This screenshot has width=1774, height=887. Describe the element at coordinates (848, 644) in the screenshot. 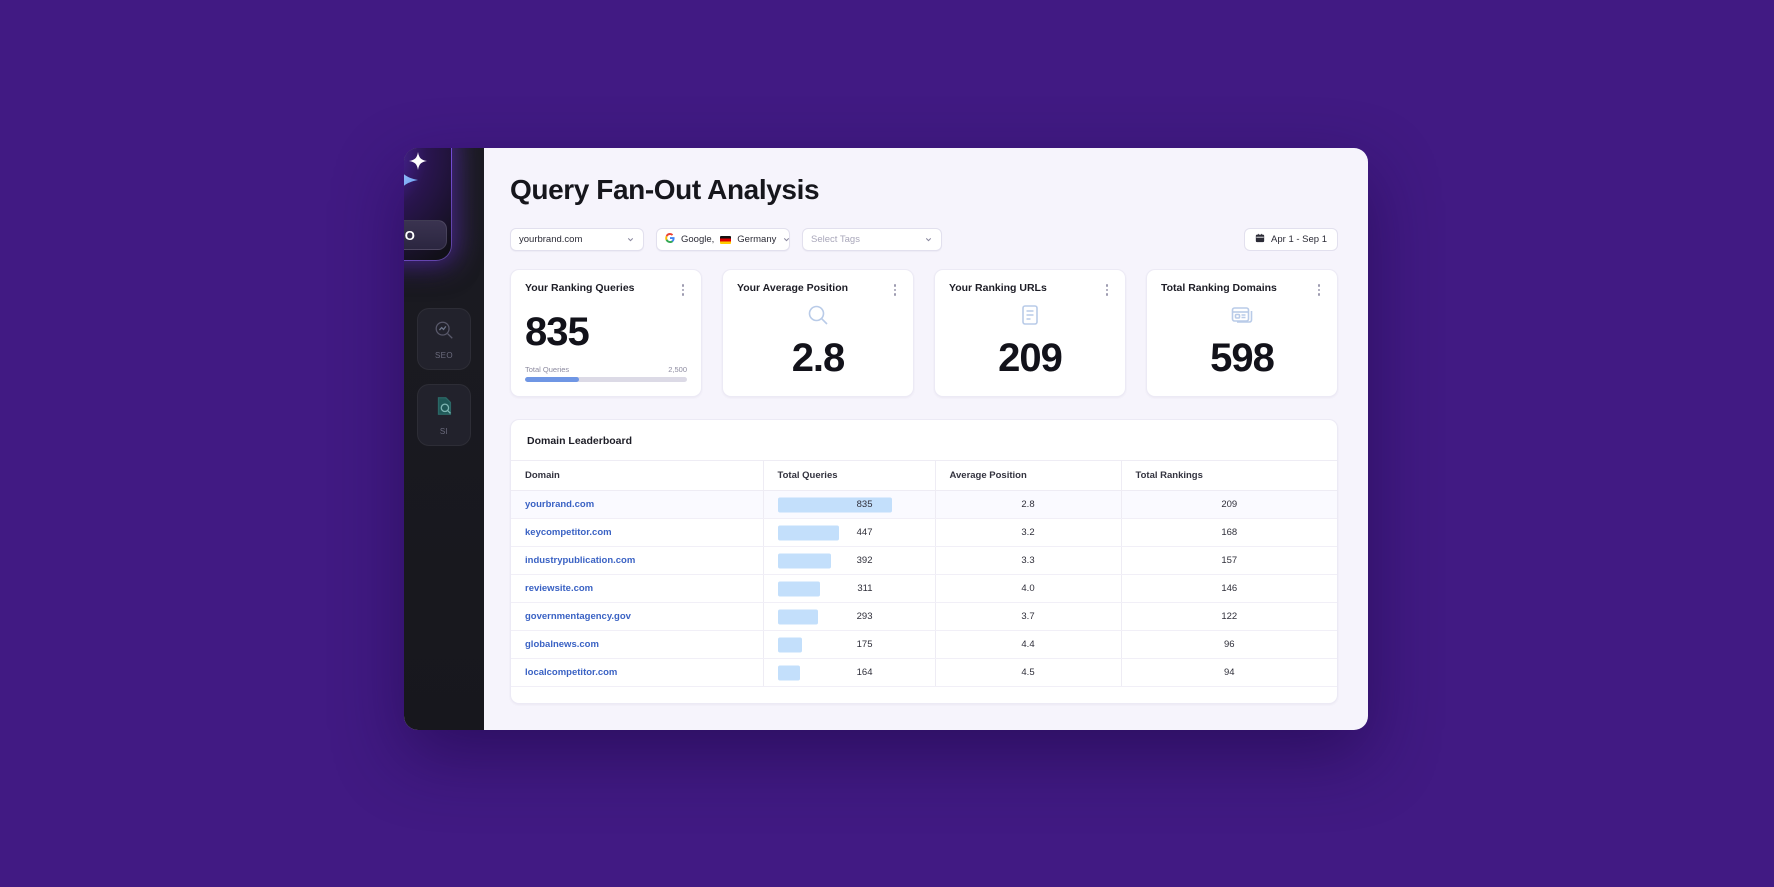

I see `cell-total-queries: 175` at that location.